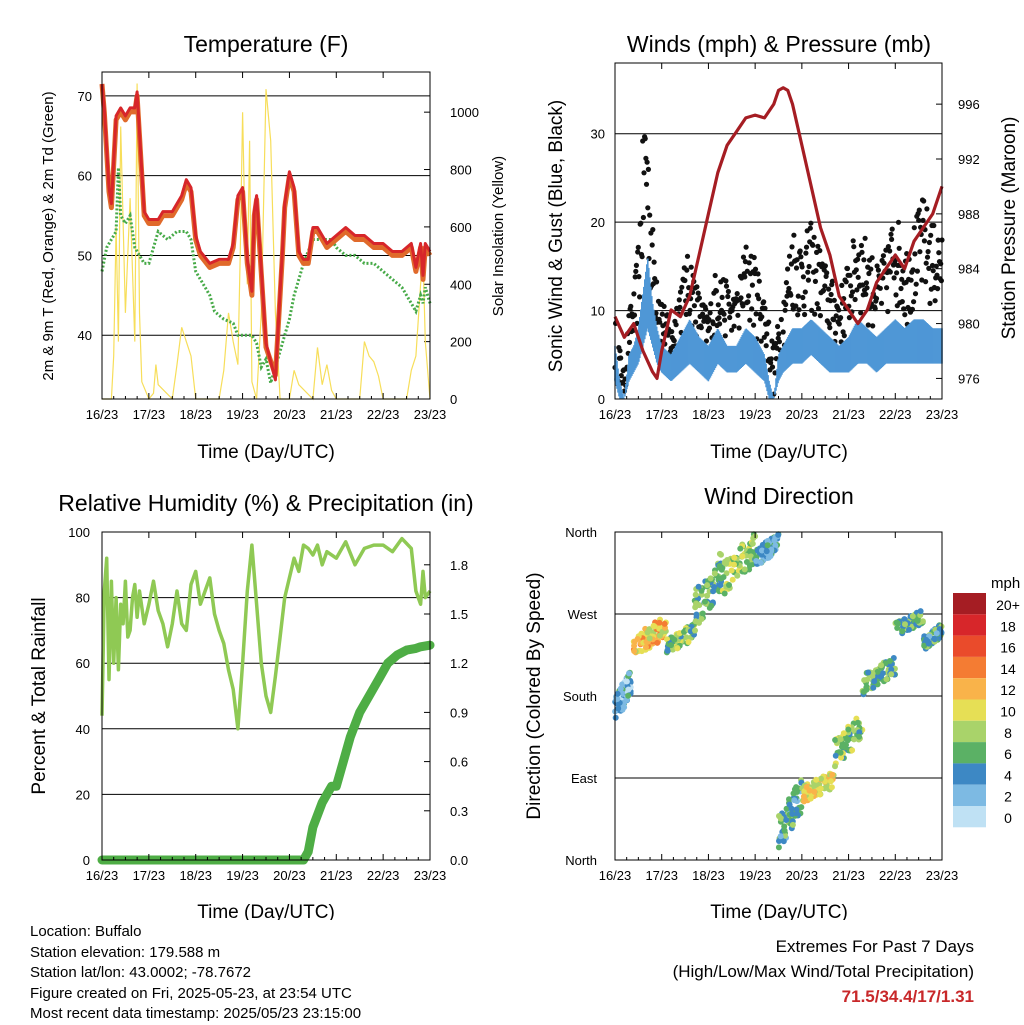  I want to click on x-tick-label: 21/23, so click(336, 875).